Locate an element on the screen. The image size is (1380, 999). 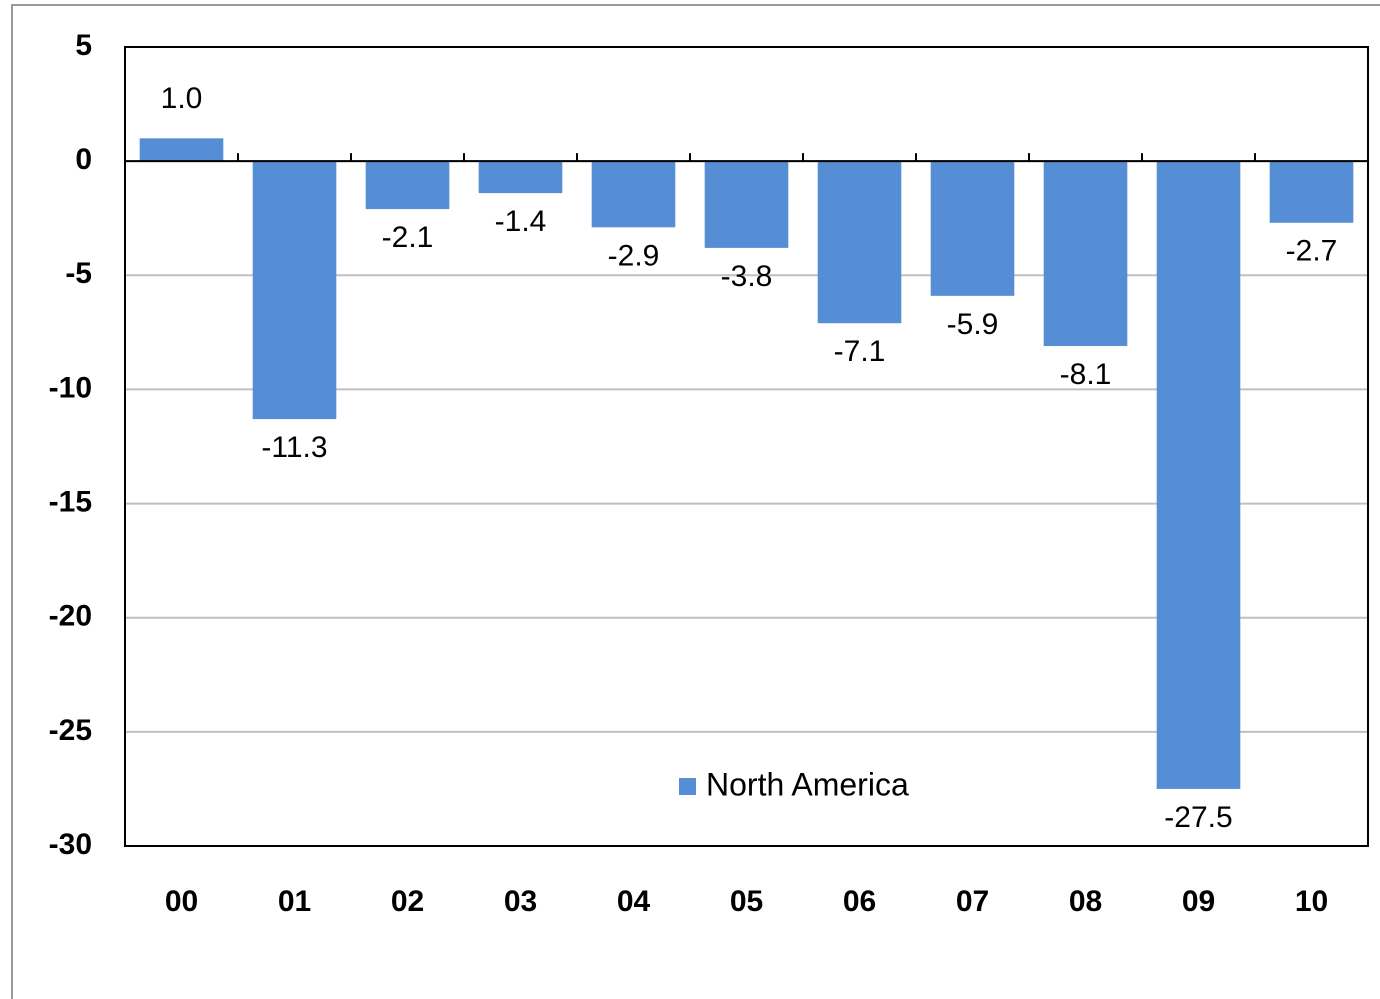
value-label: -7.1 is located at coordinates (860, 351).